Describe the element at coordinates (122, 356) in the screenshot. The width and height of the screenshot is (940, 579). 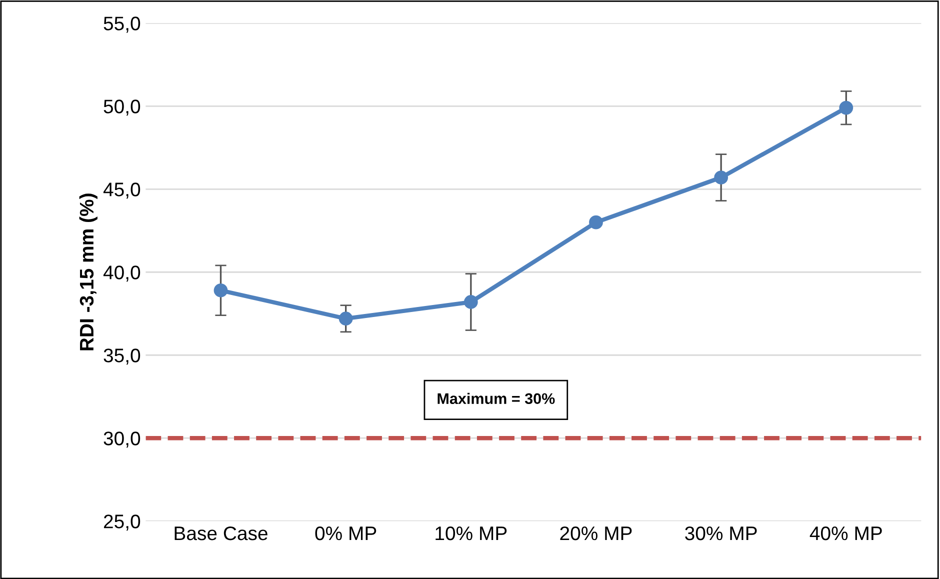
I see `y-tick-label: 35,0` at that location.